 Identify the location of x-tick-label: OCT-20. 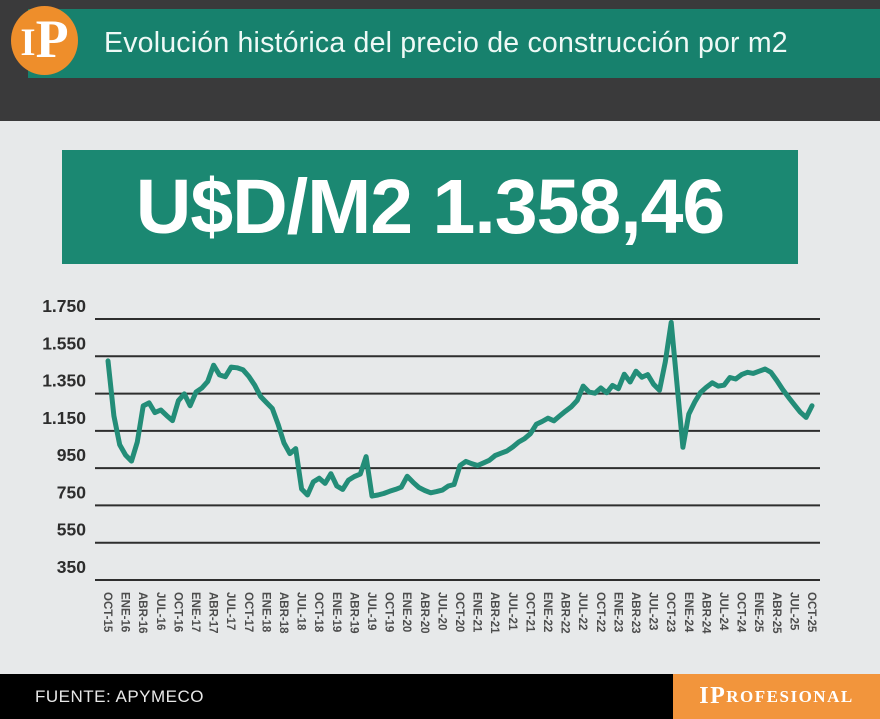
(459, 612).